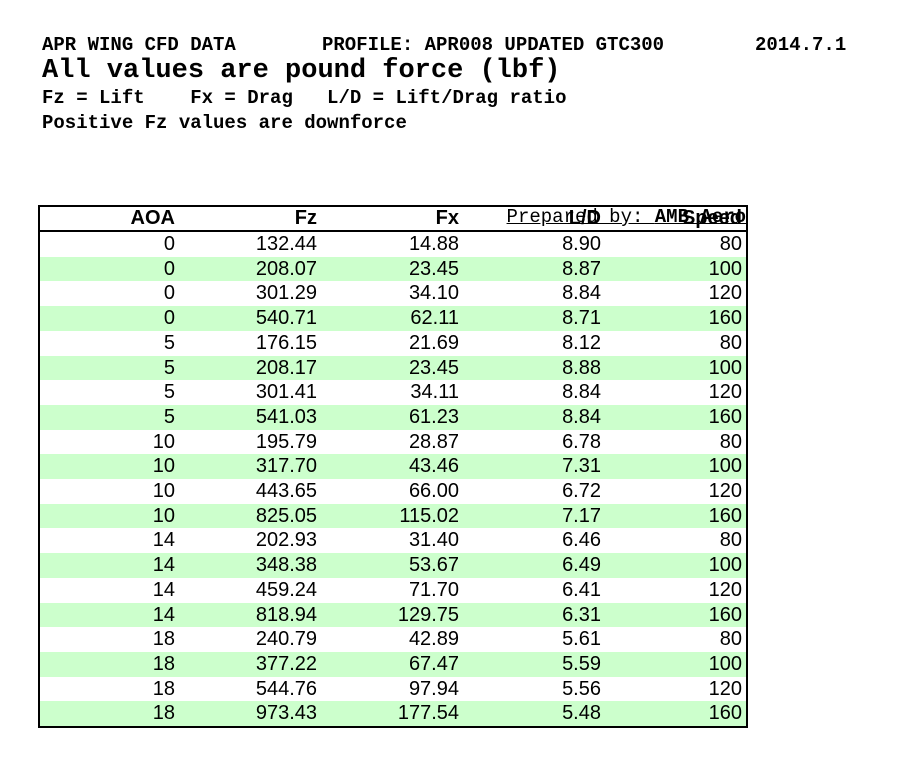 This screenshot has height=766, width=910. Describe the element at coordinates (581, 614) in the screenshot. I see `cell-ld: 6.31` at that location.